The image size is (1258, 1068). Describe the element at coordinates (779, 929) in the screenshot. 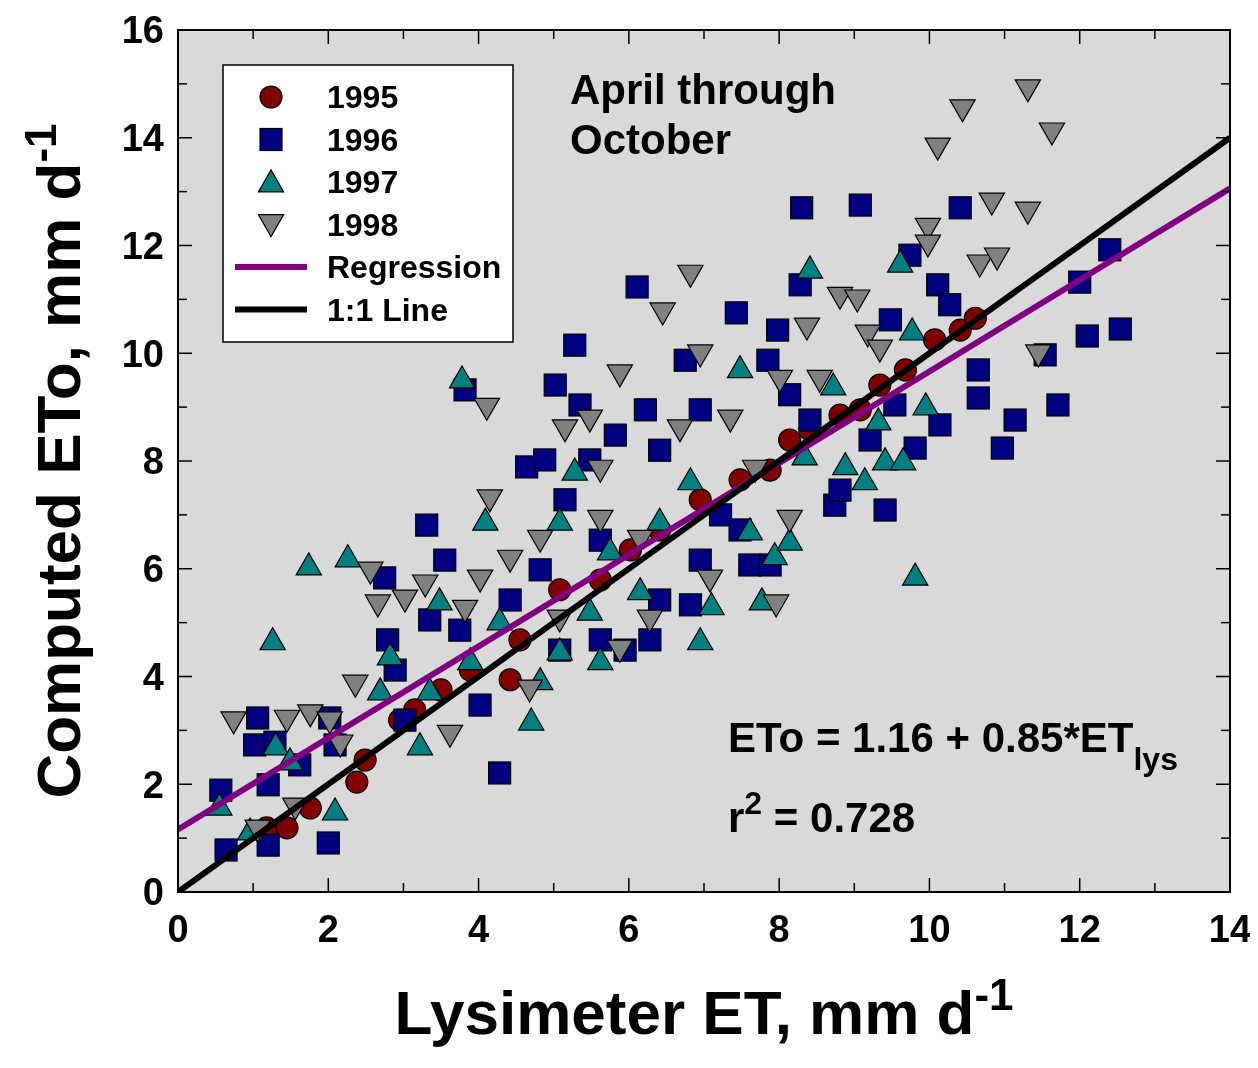

I see `x-tick-label: 8` at that location.